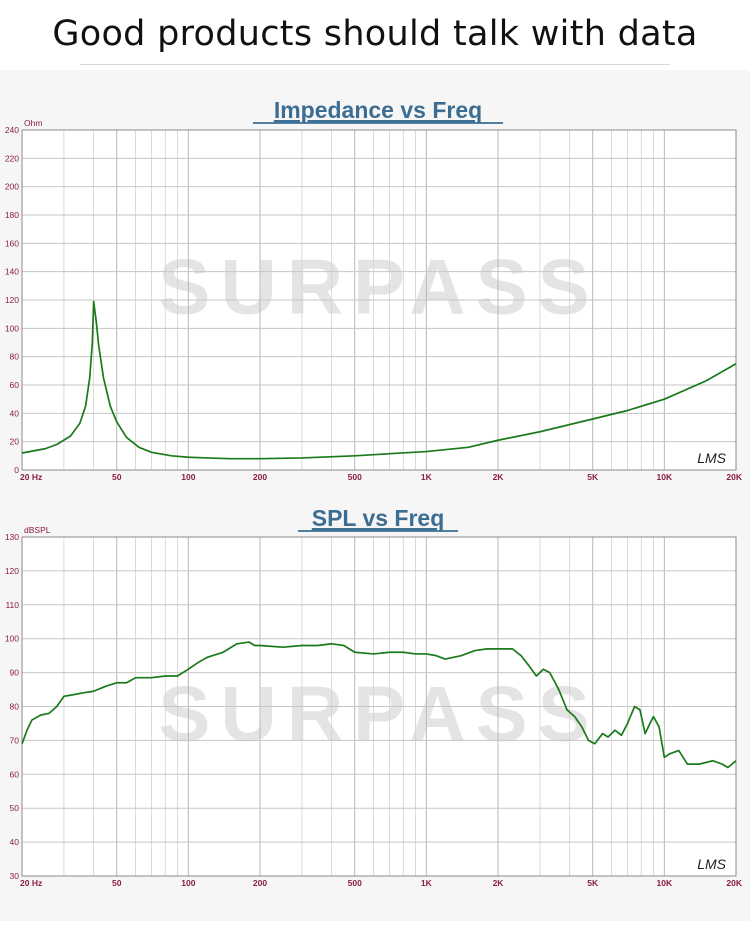  I want to click on chart-title: Impedance vs Freq, so click(378, 110).